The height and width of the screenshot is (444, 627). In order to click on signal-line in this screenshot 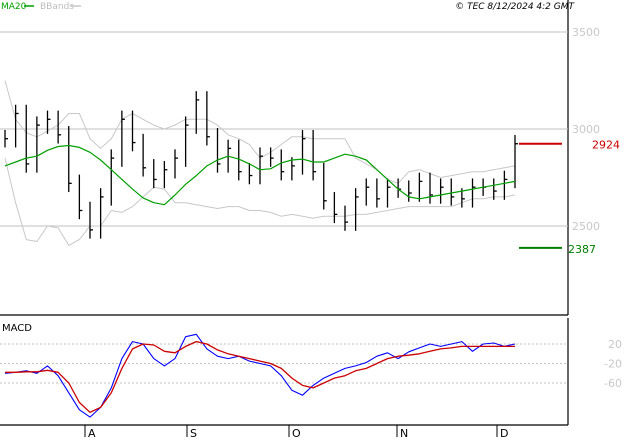, I will do `click(260, 376)`.